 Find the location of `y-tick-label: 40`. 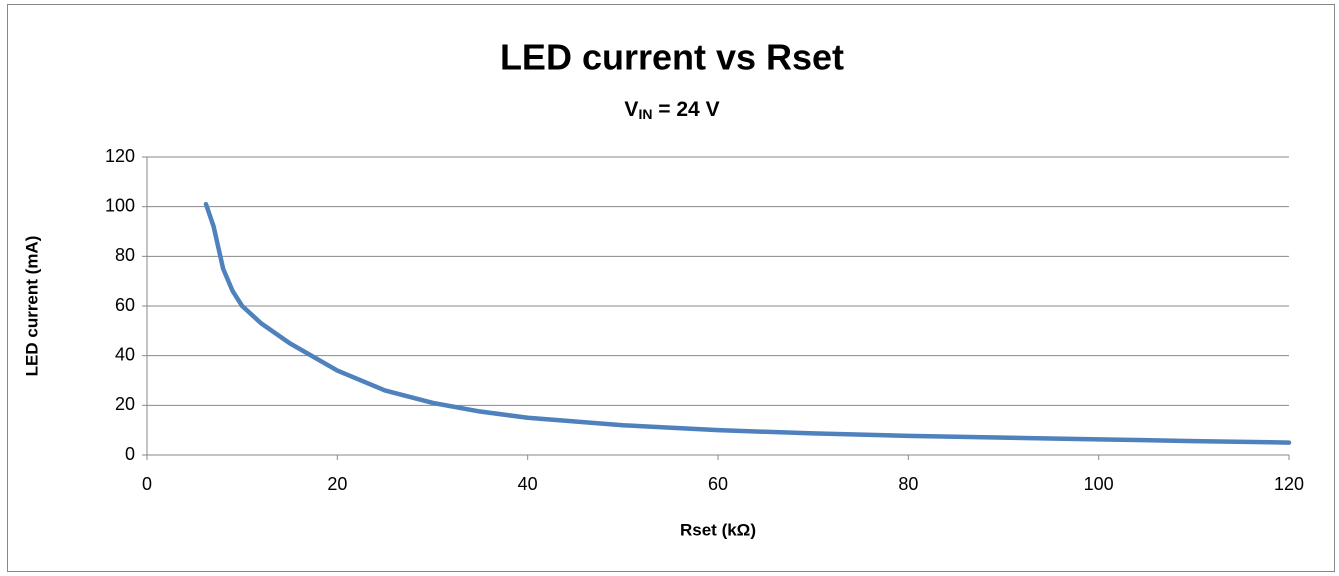

y-tick-label: 40 is located at coordinates (125, 354).